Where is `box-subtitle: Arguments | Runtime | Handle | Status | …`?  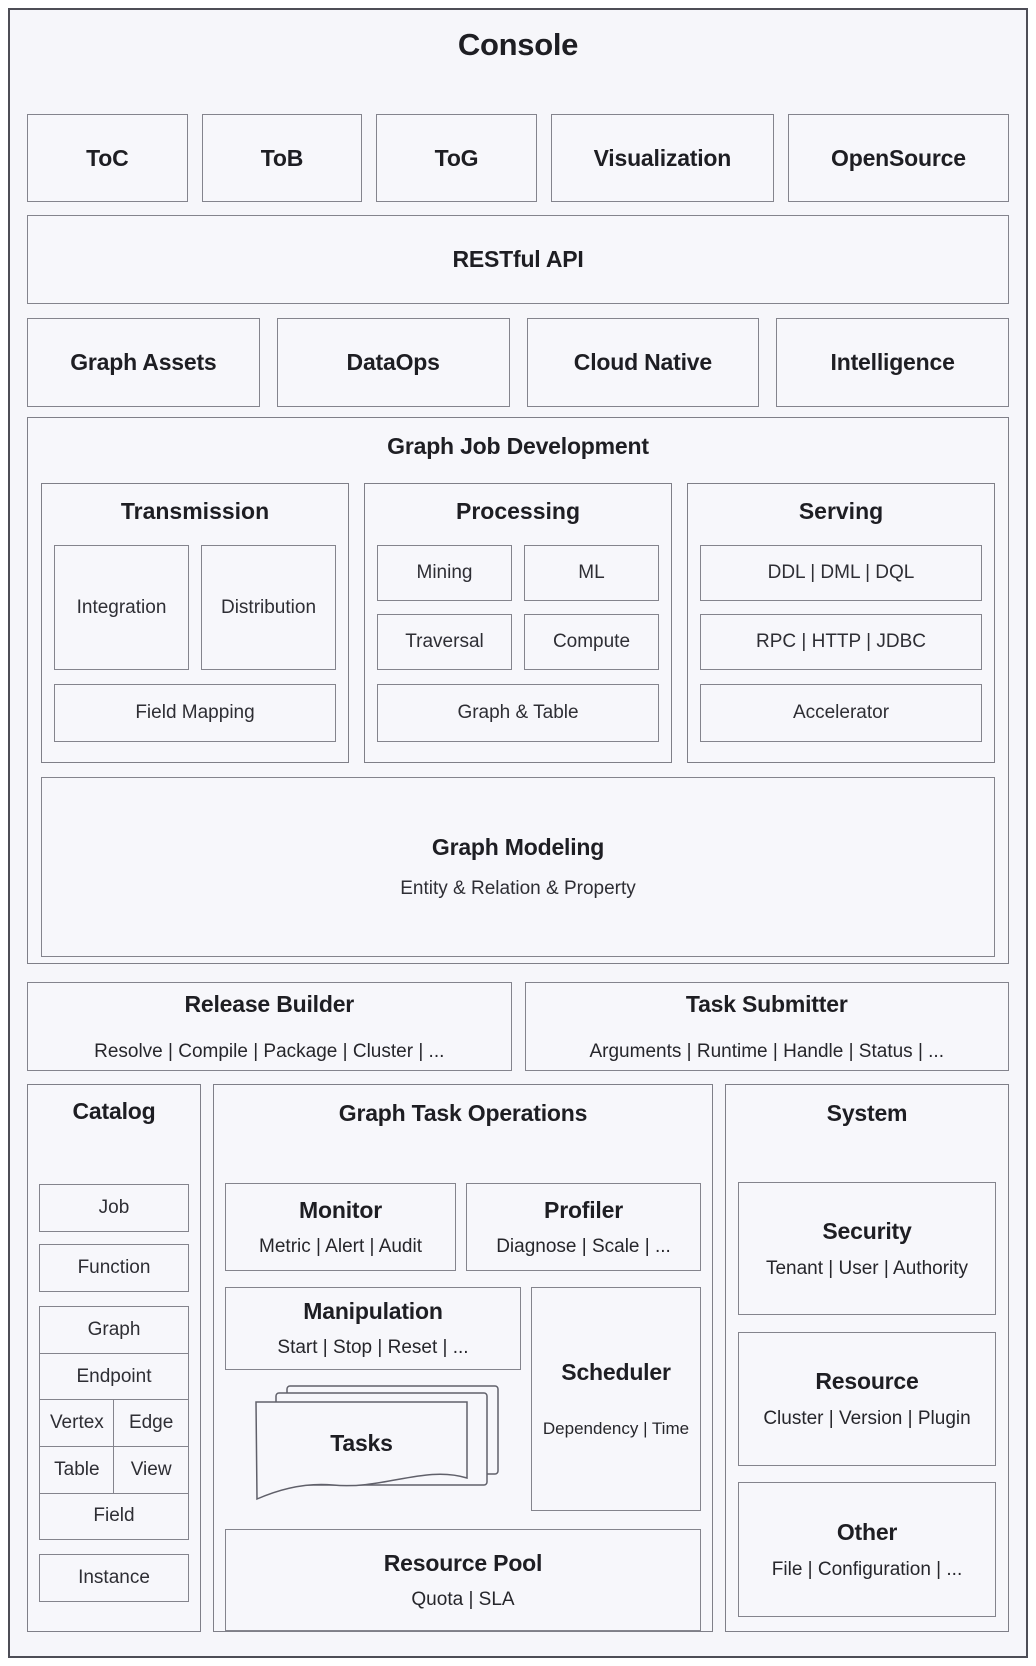 box-subtitle: Arguments | Runtime | Handle | Status | … is located at coordinates (766, 1051).